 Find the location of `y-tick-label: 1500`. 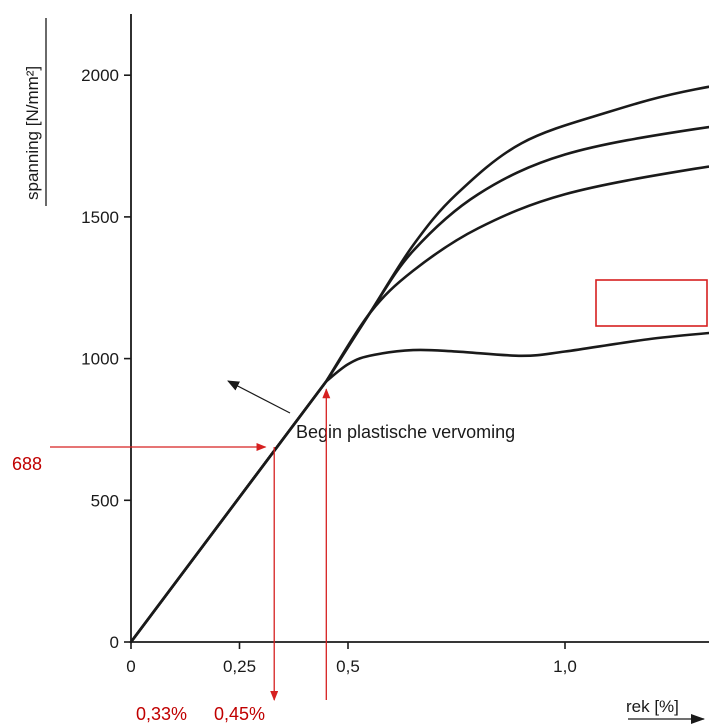

y-tick-label: 1500 is located at coordinates (100, 217).